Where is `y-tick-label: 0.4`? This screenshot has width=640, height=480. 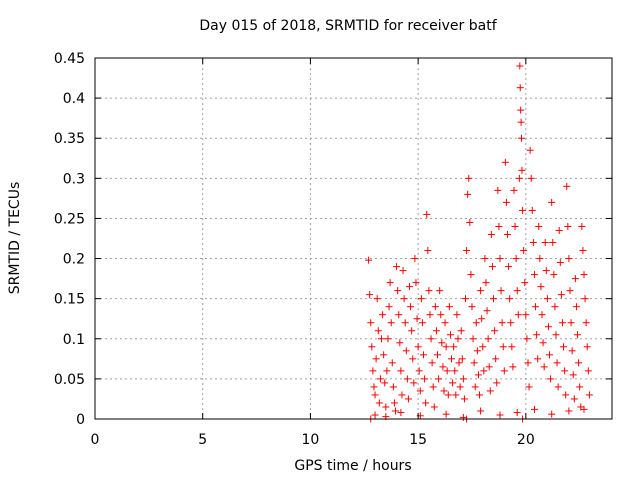
y-tick-label: 0.4 is located at coordinates (74, 99).